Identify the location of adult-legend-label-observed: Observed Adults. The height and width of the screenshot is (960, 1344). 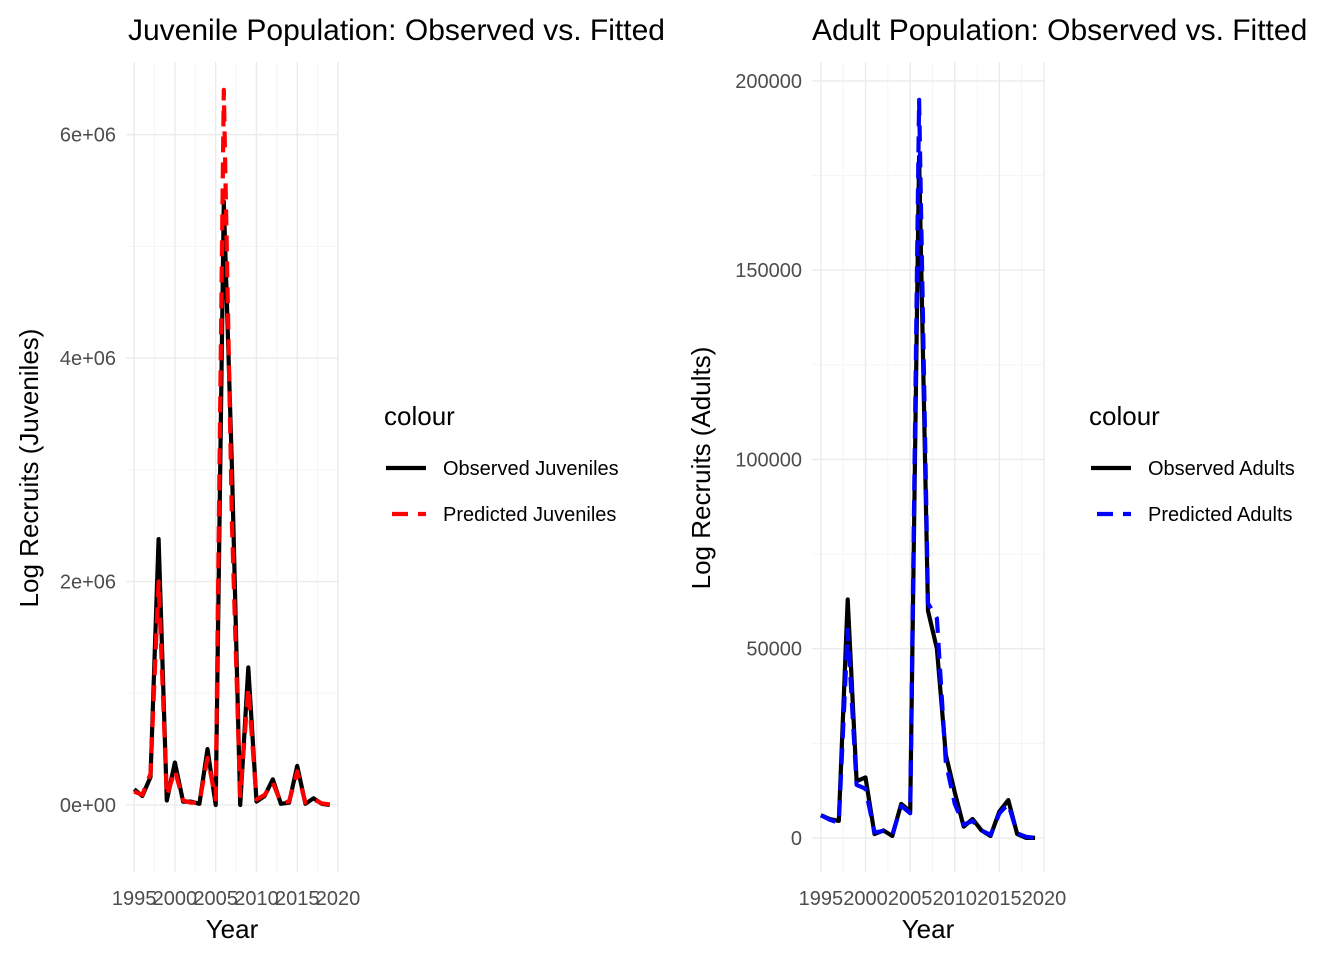
(1221, 469).